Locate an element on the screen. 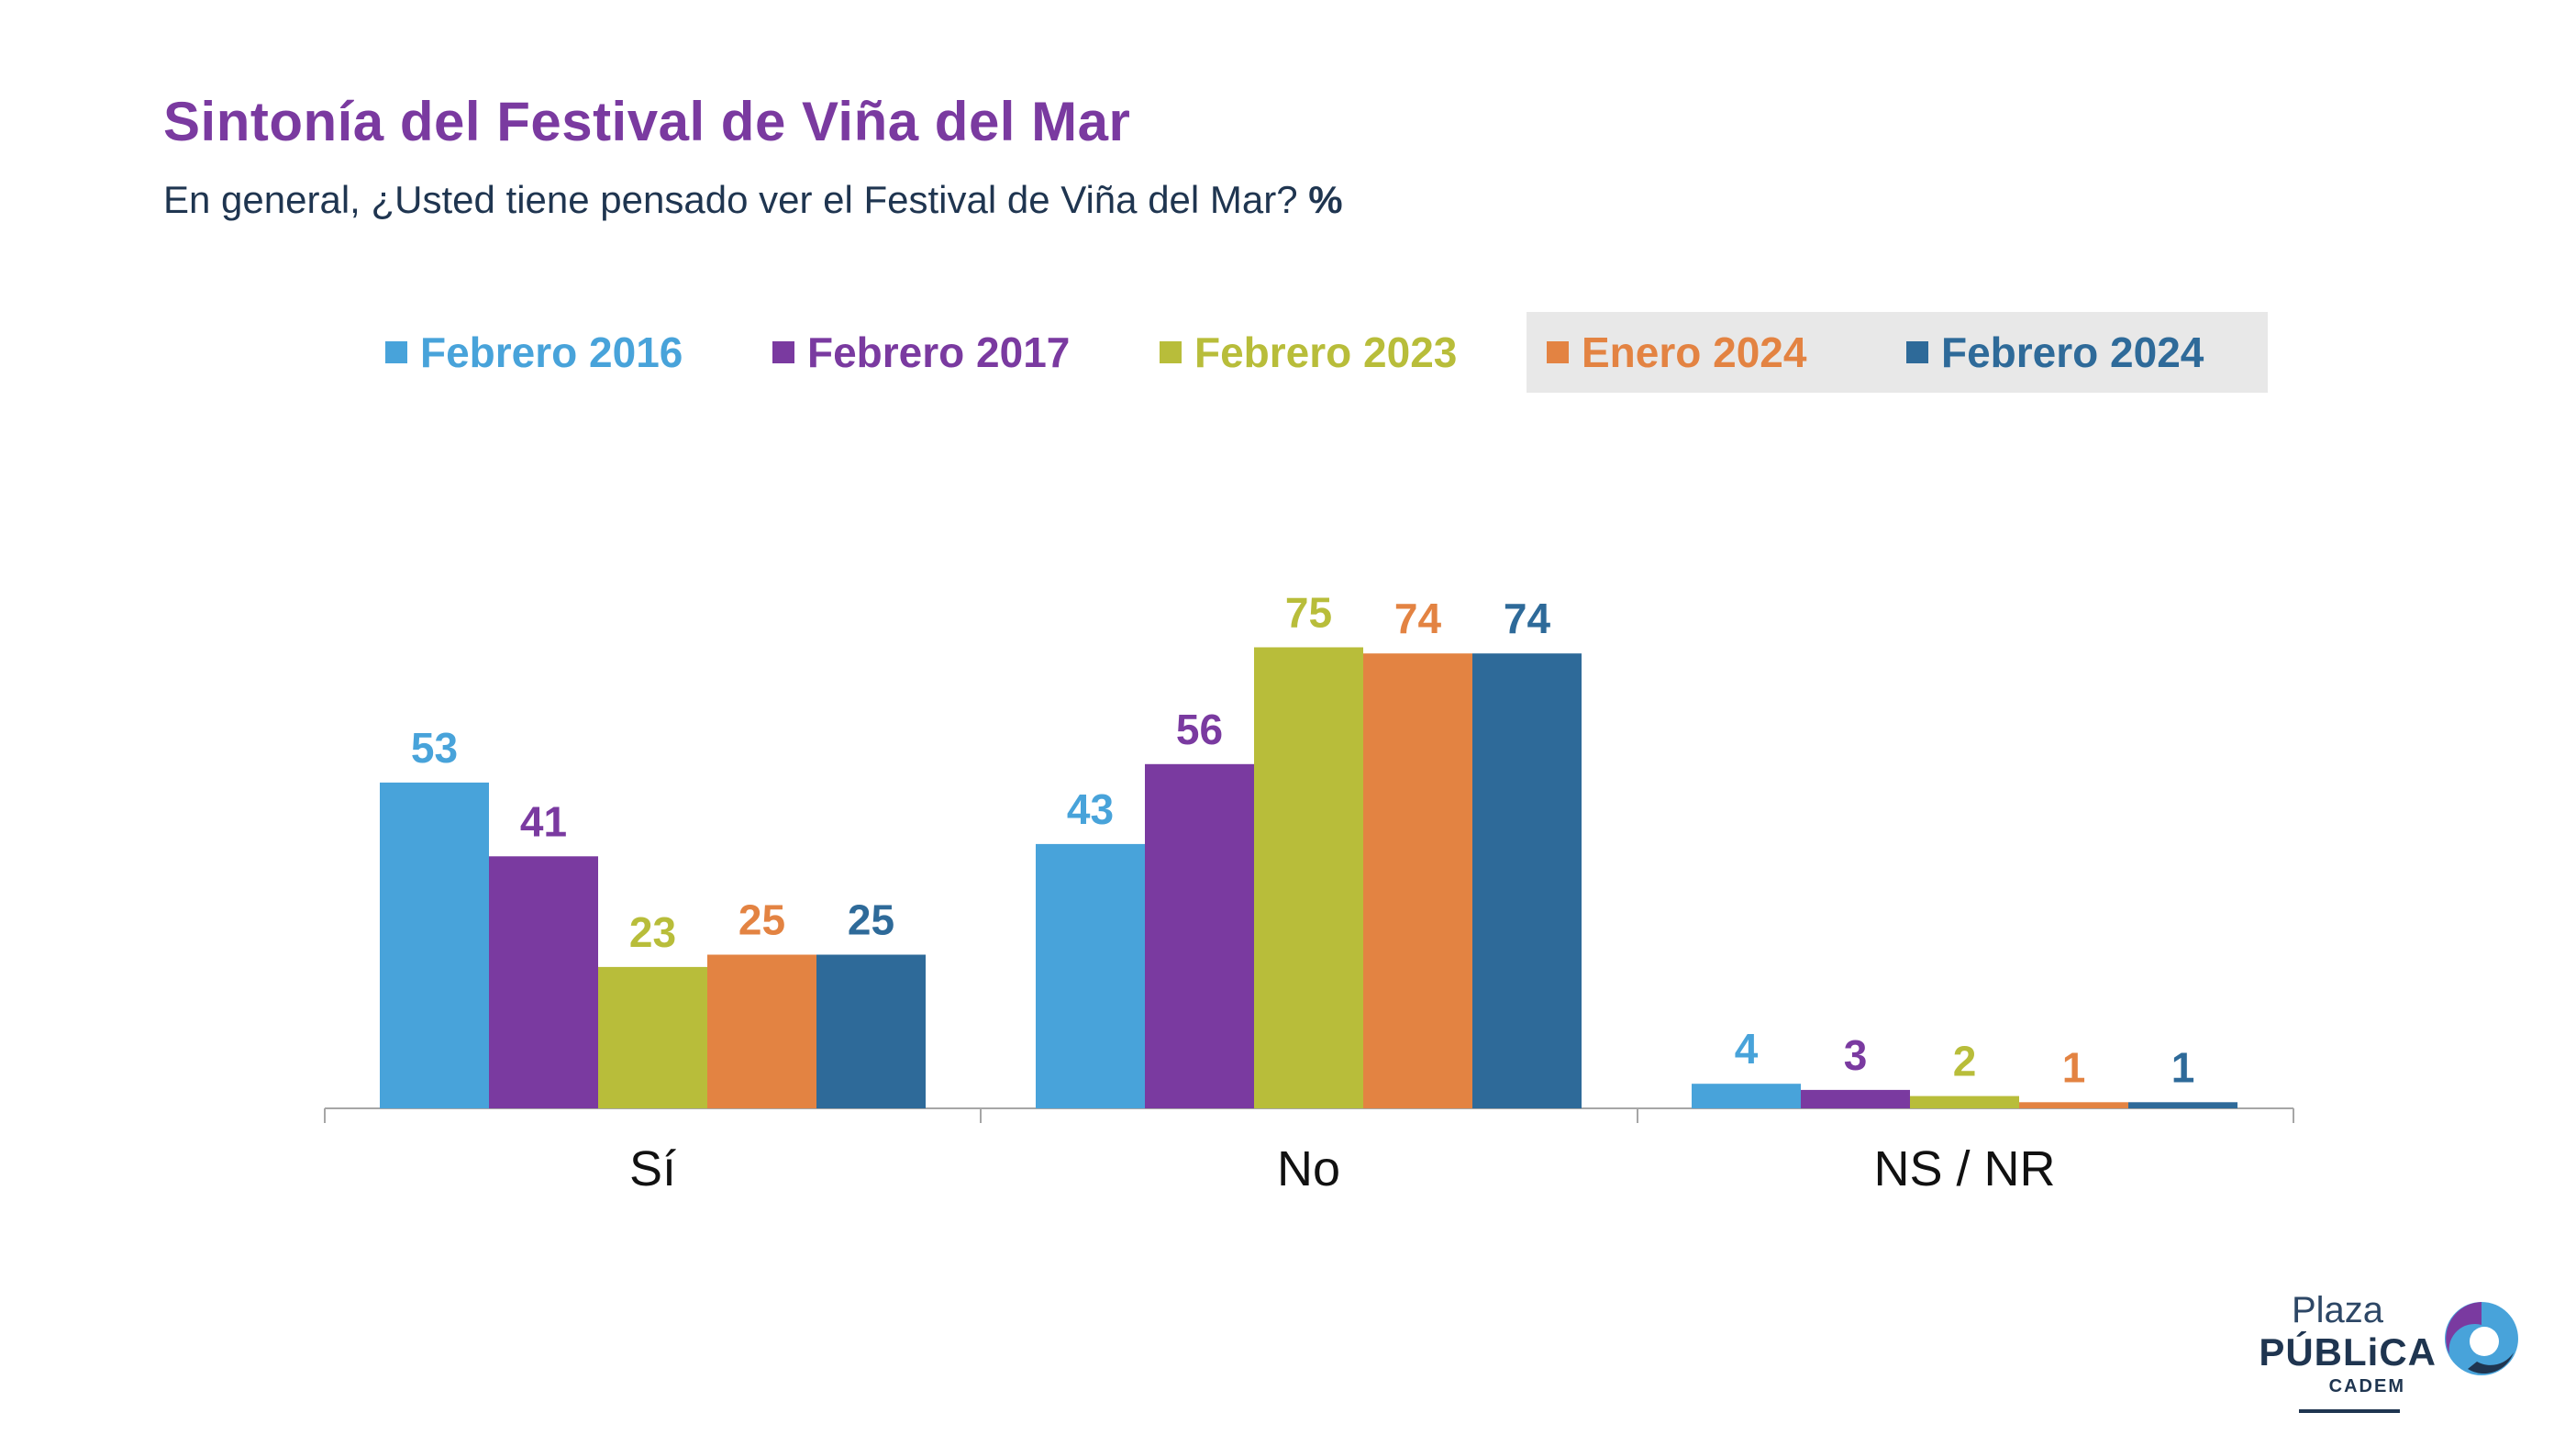 Image resolution: width=2576 pixels, height=1446 pixels. legend-item-feb-2023: Febrero 2023 is located at coordinates (1308, 352).